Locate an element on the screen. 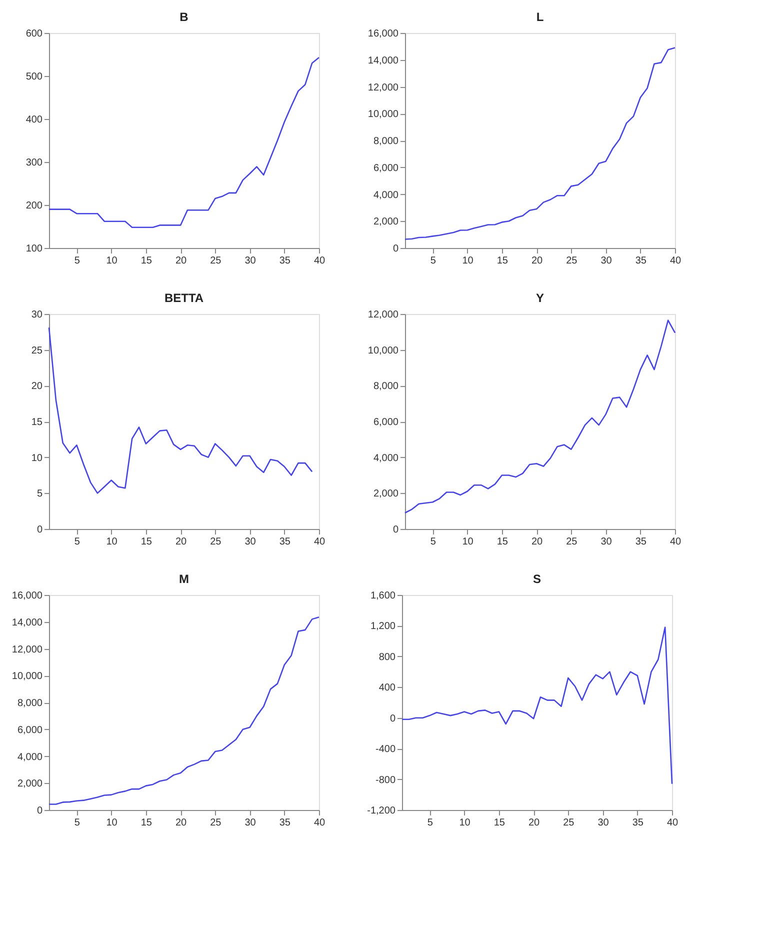 The image size is (780, 928). y-tick-label: 600 is located at coordinates (34, 34).